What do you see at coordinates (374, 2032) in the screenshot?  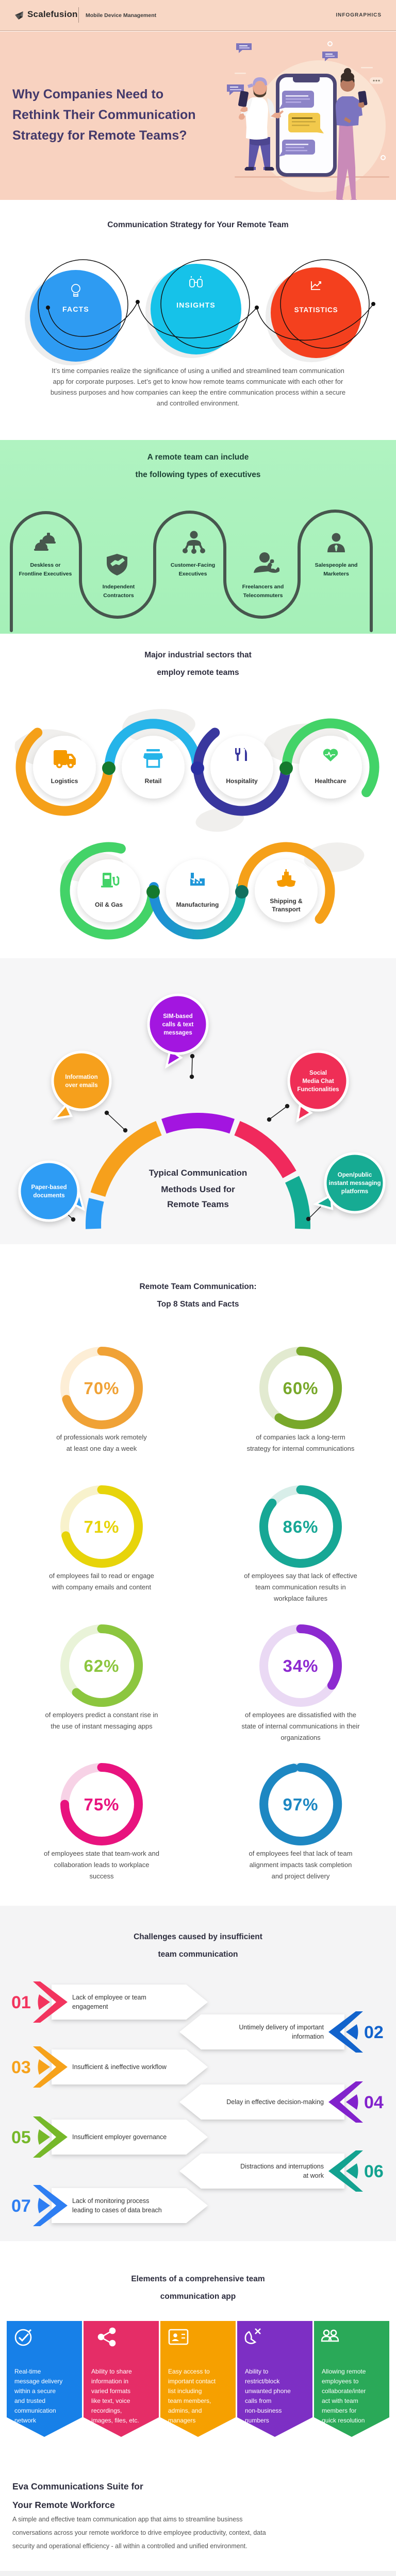 I see `svg-text: 02` at bounding box center [374, 2032].